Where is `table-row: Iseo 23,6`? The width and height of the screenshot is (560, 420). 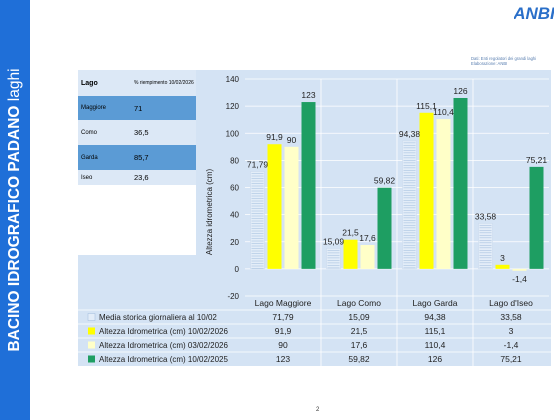
table-row: Iseo 23,6 is located at coordinates (137, 177).